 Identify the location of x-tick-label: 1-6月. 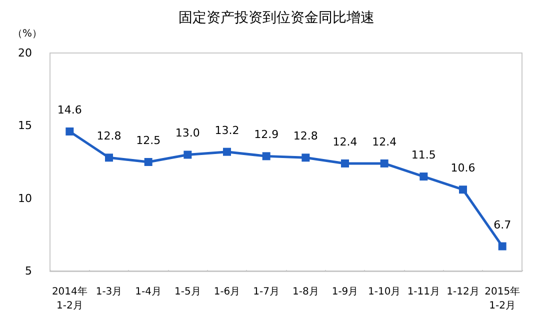
(227, 292).